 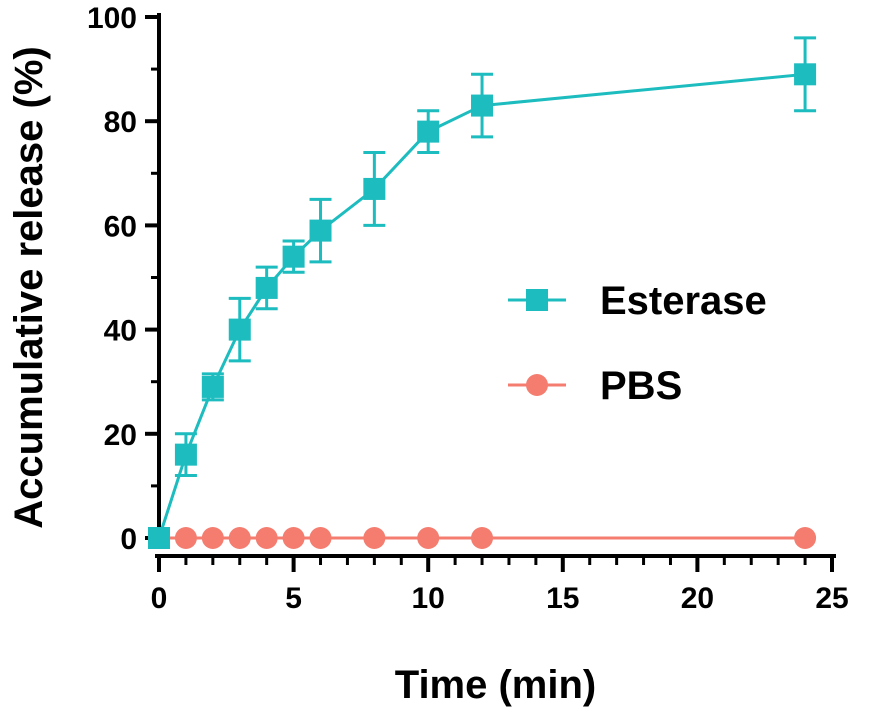 What do you see at coordinates (120, 226) in the screenshot?
I see `y-tick-label: 60` at bounding box center [120, 226].